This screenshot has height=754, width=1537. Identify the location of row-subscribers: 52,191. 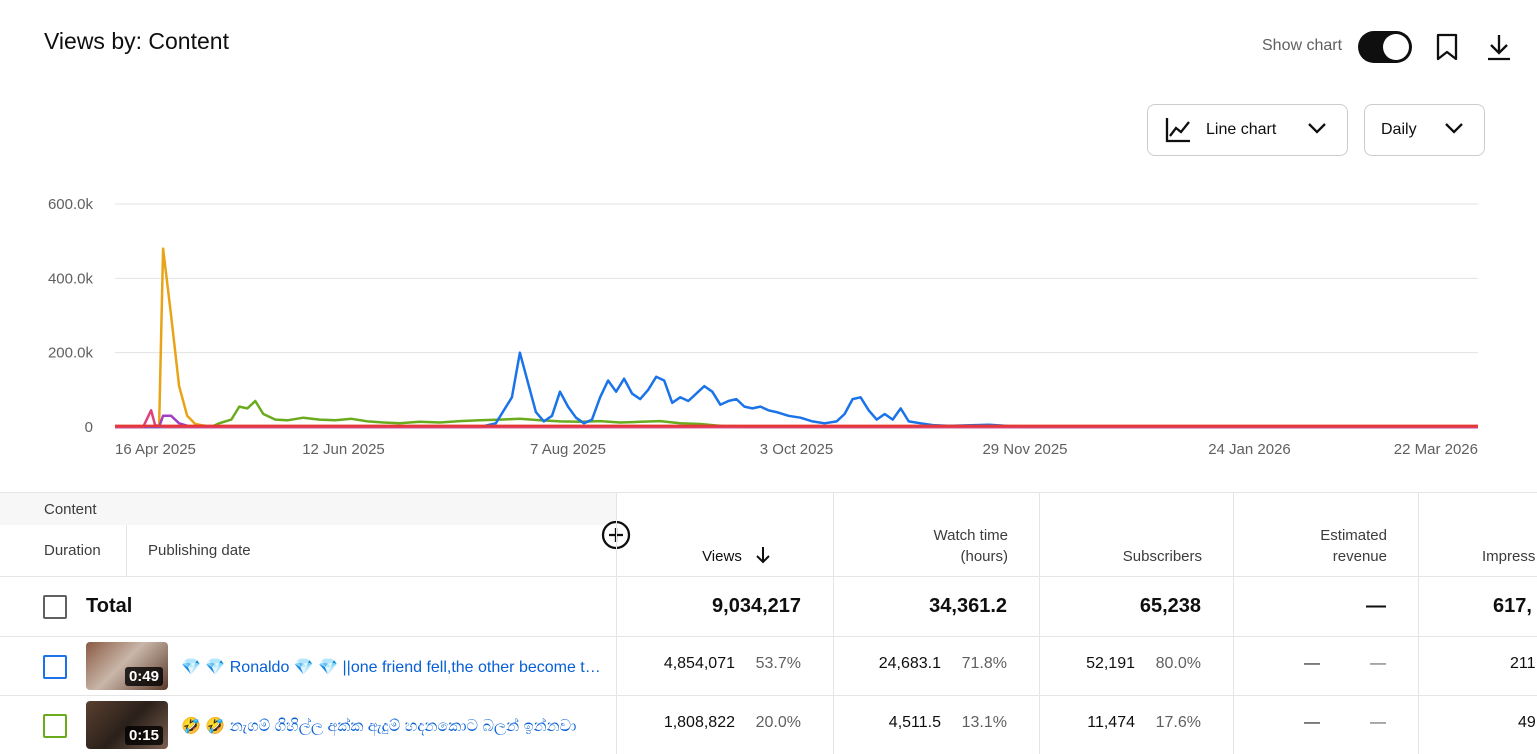
(1110, 663).